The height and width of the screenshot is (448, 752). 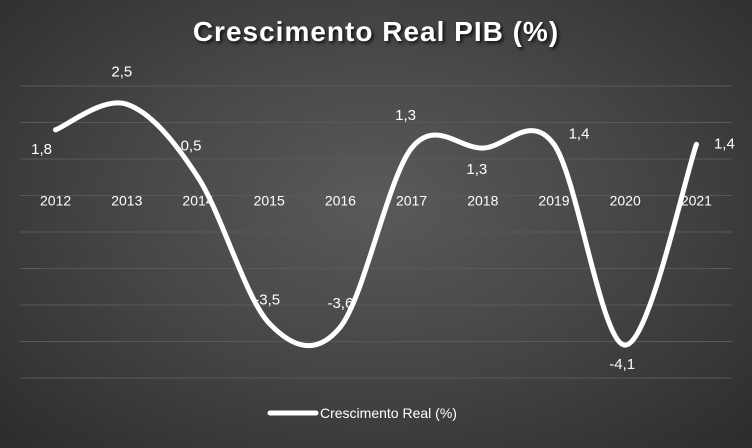 I want to click on x-tick-label: 2017, so click(x=411, y=201).